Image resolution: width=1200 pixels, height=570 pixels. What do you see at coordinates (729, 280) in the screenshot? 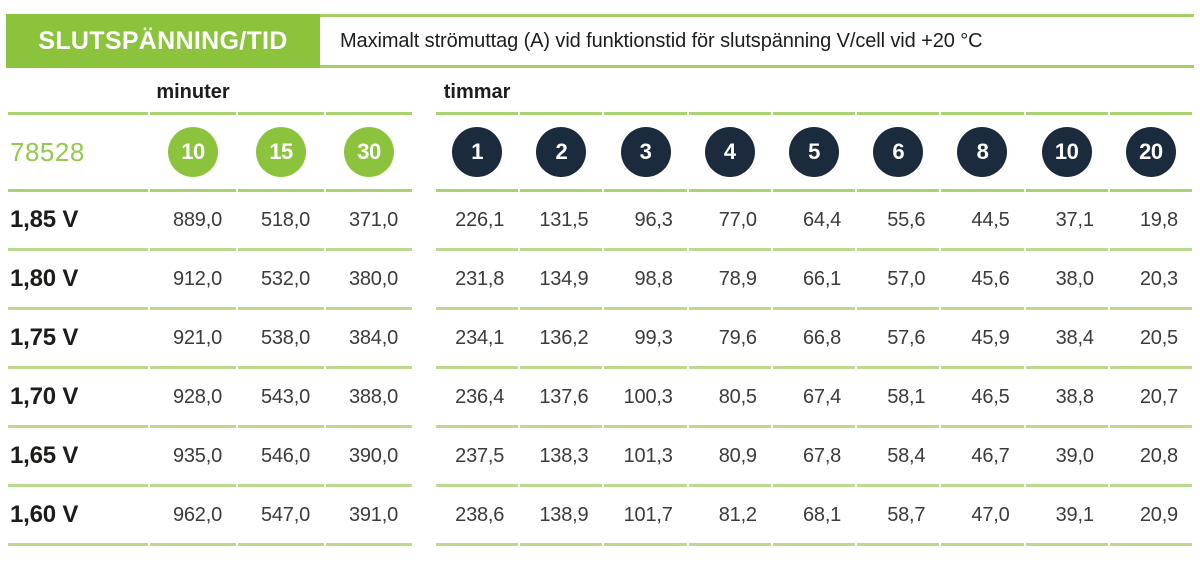
I see `data-cell-hours: 78,9` at bounding box center [729, 280].